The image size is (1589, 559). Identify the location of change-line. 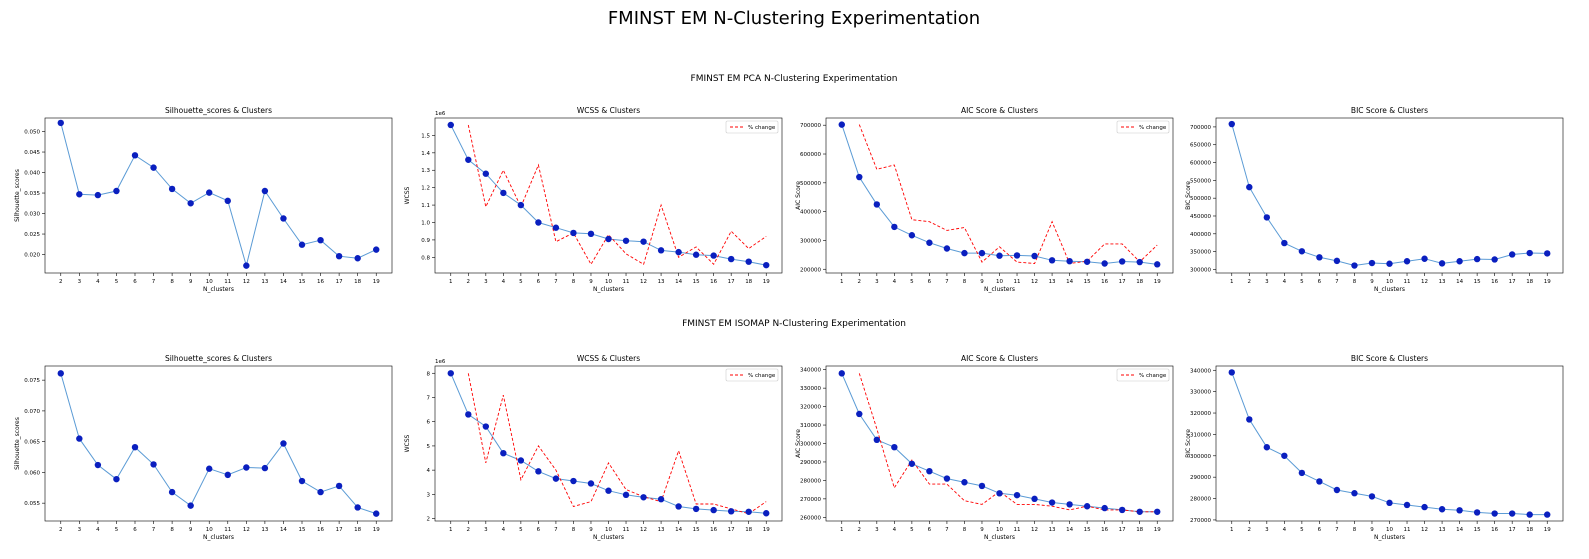
(1008, 443).